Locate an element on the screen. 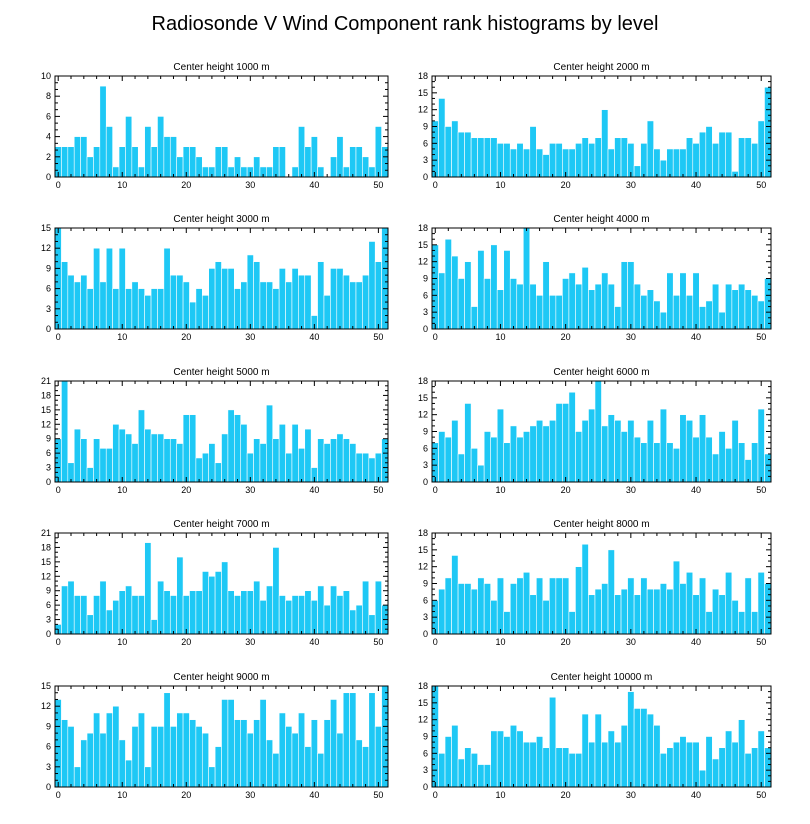 This screenshot has width=810, height=824. panel-1: Center height 1000 m 0 10 20 30 40 50 0 2 4 6 8 10 is located at coordinates (215, 126).